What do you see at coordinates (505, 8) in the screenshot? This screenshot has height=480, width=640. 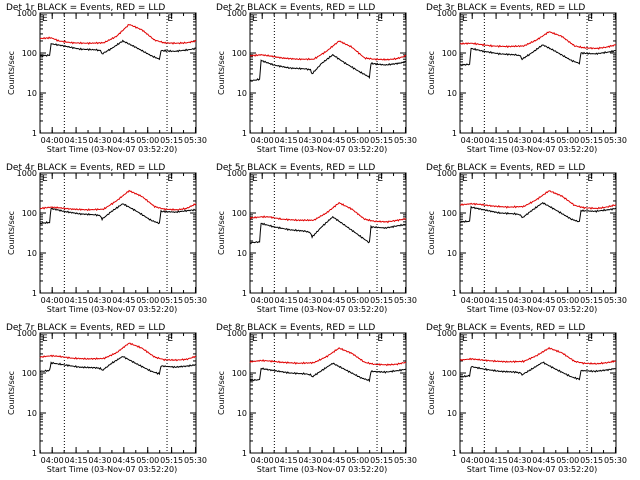 I see `plot-title: Det 3r BLACK = Events, RED = LLD` at bounding box center [505, 8].